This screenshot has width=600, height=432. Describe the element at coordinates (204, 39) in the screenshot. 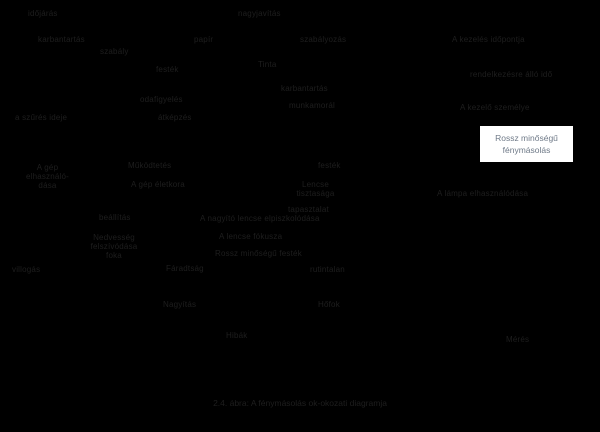

I see `cause-label: papír` at that location.